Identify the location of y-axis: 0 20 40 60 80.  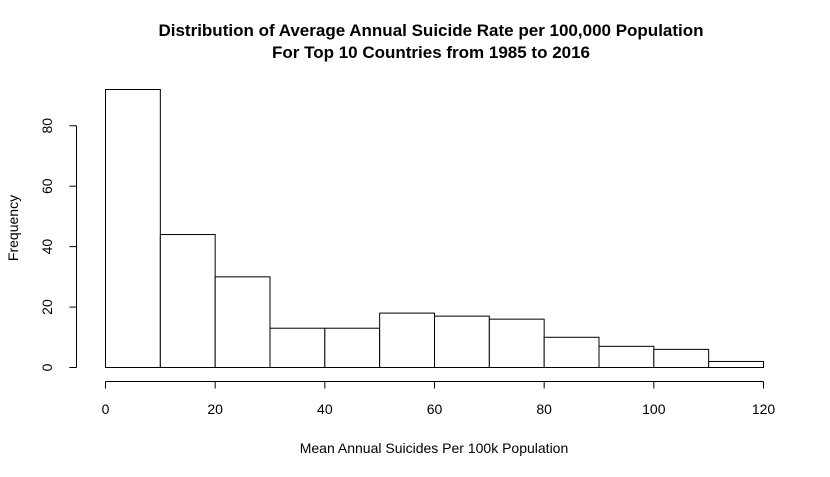
(58, 244).